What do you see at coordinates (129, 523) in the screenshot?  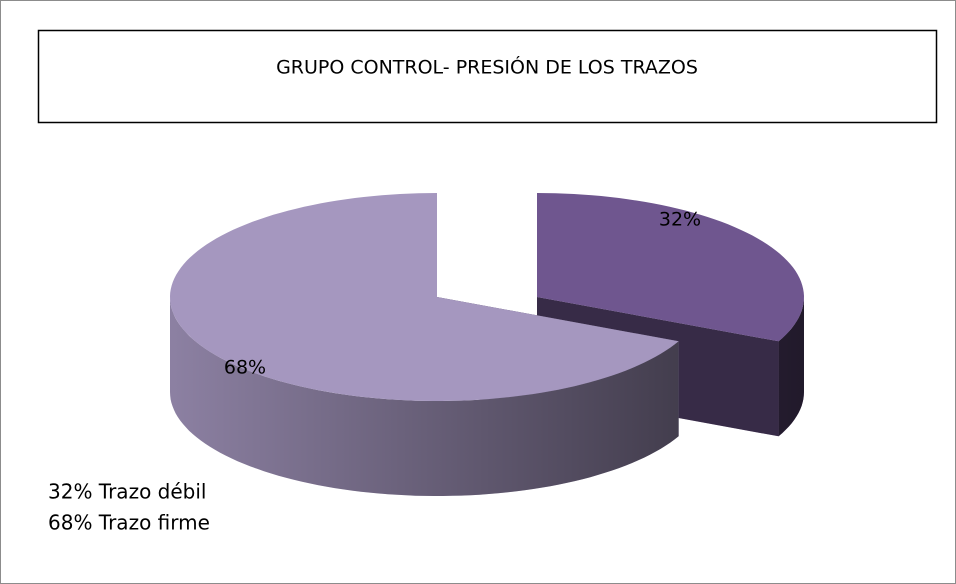 I see `legend-label: 68% Trazo firme` at bounding box center [129, 523].